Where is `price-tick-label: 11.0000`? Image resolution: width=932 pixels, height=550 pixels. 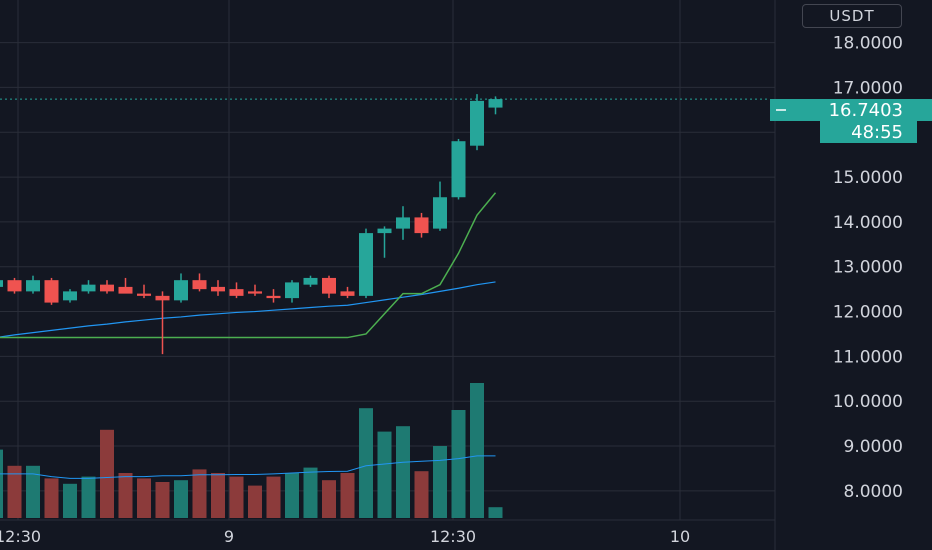
price-tick-label: 11.0000 is located at coordinates (868, 357).